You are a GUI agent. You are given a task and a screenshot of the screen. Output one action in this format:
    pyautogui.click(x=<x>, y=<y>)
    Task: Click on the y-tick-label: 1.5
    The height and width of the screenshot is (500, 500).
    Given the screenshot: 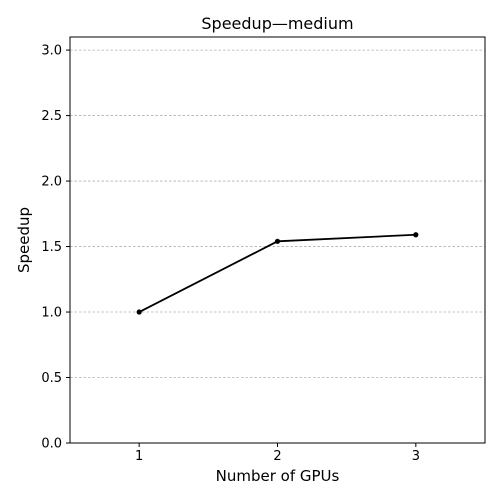 What is the action you would take?
    pyautogui.click(x=51, y=247)
    